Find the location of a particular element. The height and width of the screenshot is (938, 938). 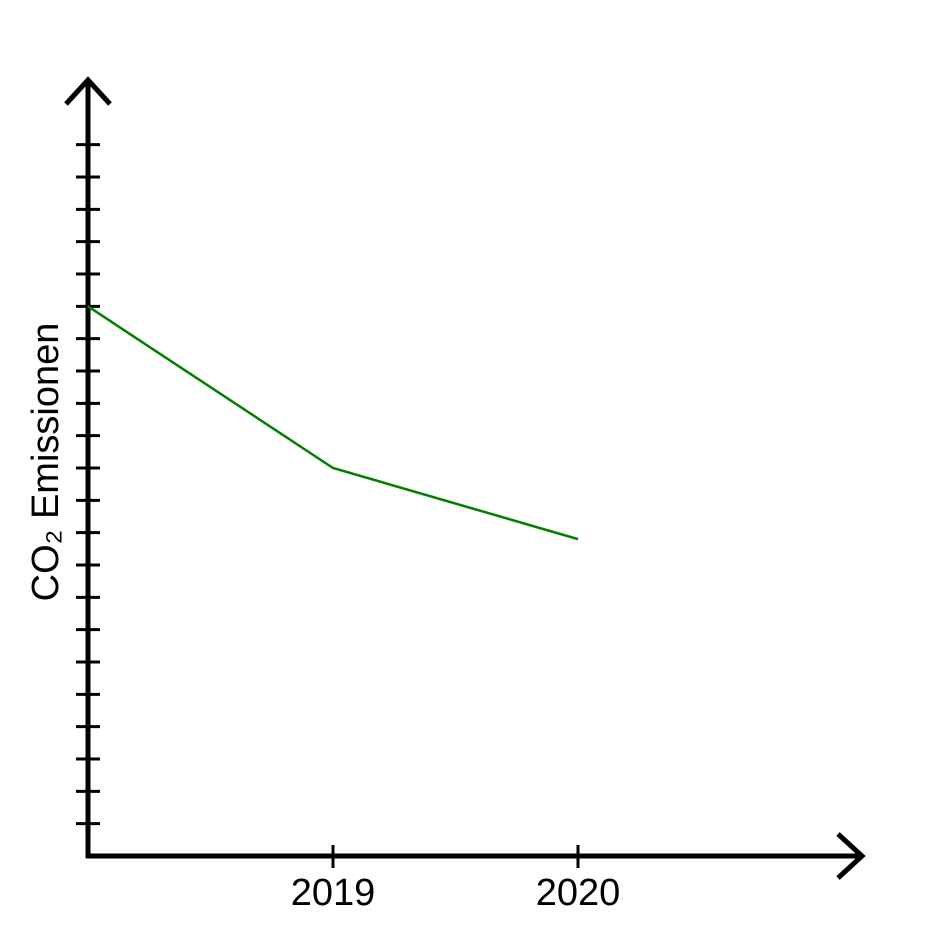

x-tick-label: 2020 is located at coordinates (578, 893).